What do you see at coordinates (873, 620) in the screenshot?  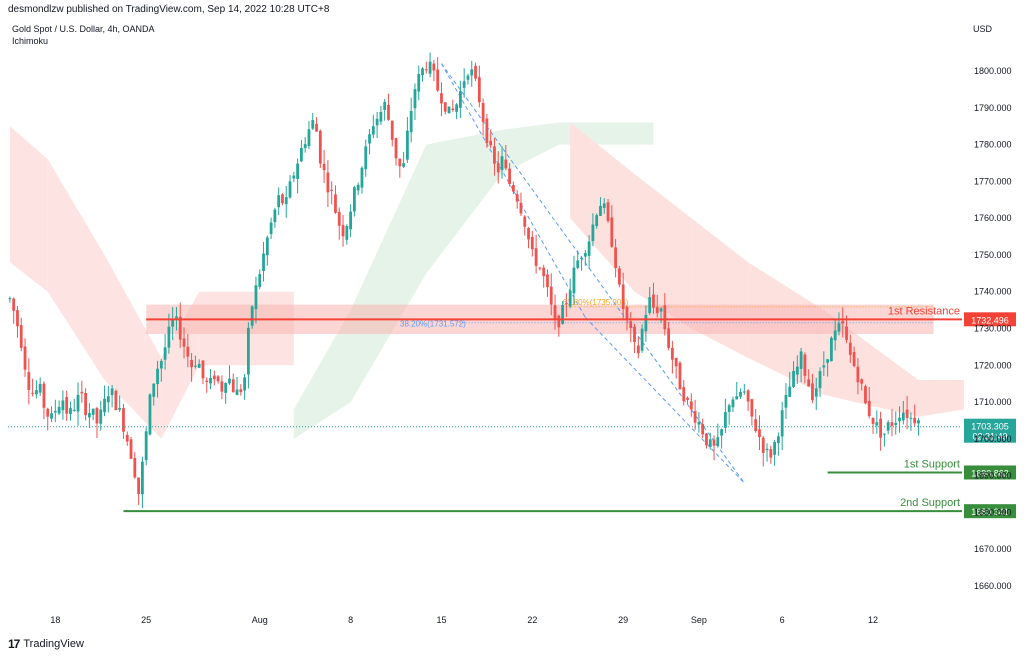 I see `x-tick-label: 12` at bounding box center [873, 620].